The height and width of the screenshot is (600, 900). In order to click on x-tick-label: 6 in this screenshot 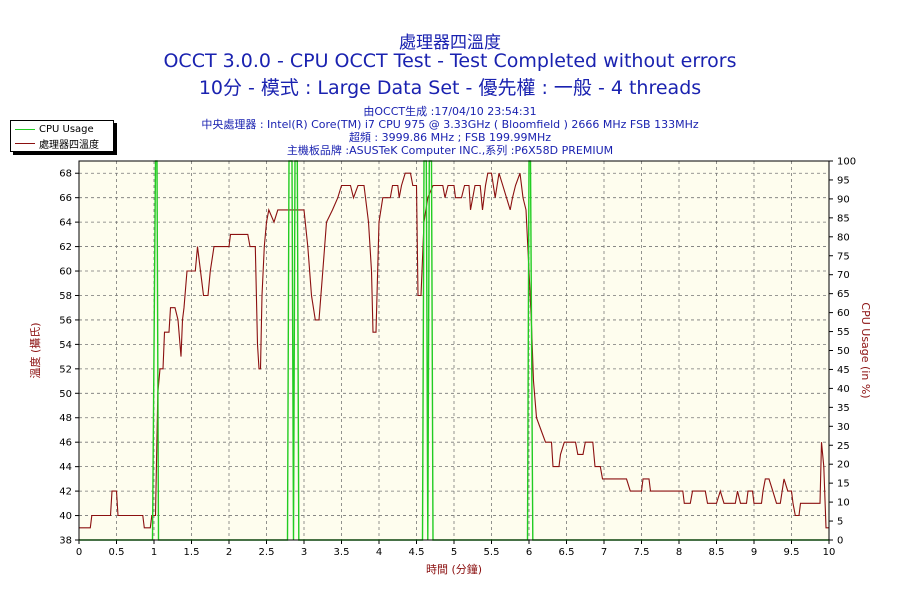, I will do `click(529, 552)`.